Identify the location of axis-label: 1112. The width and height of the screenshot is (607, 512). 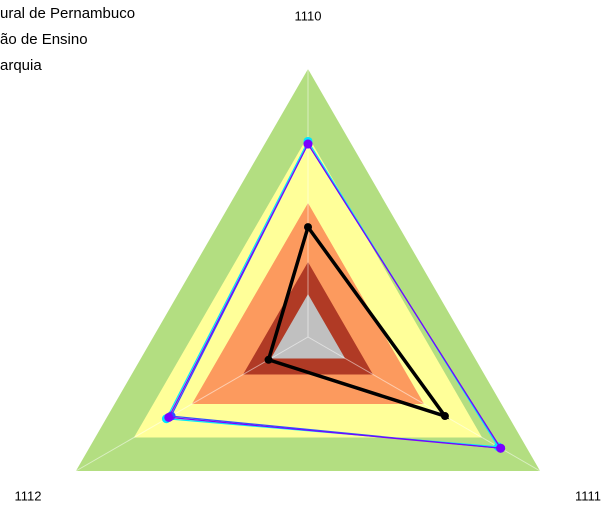
(28, 495).